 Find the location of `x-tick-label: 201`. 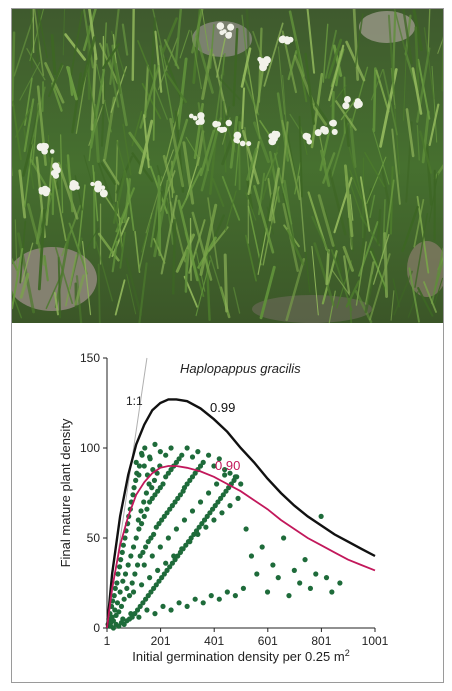

x-tick-label: 201 is located at coordinates (161, 641).